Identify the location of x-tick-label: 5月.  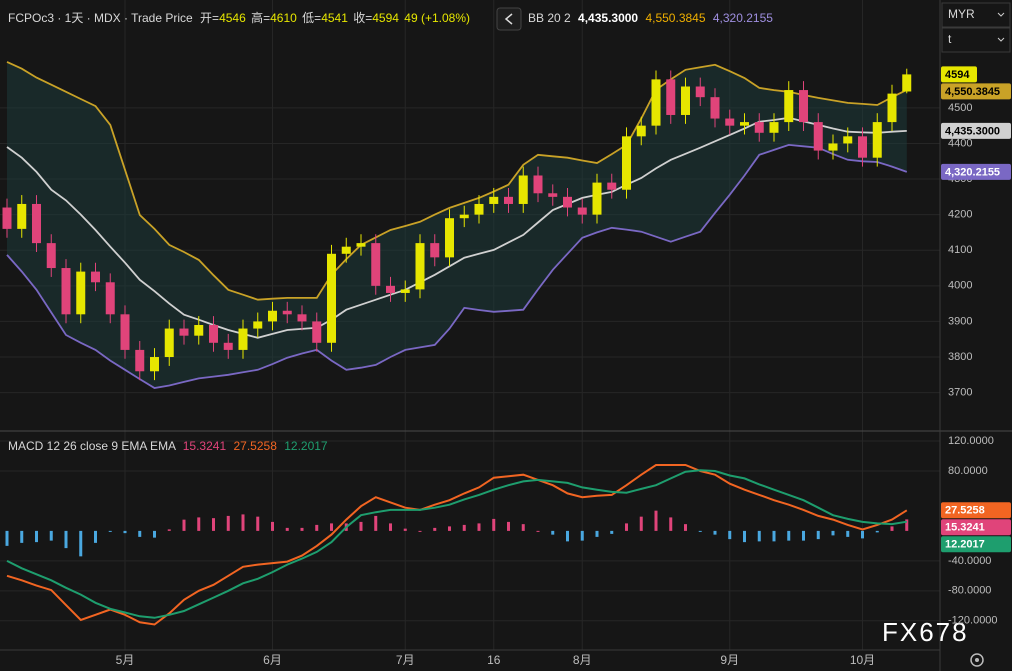
(125, 660).